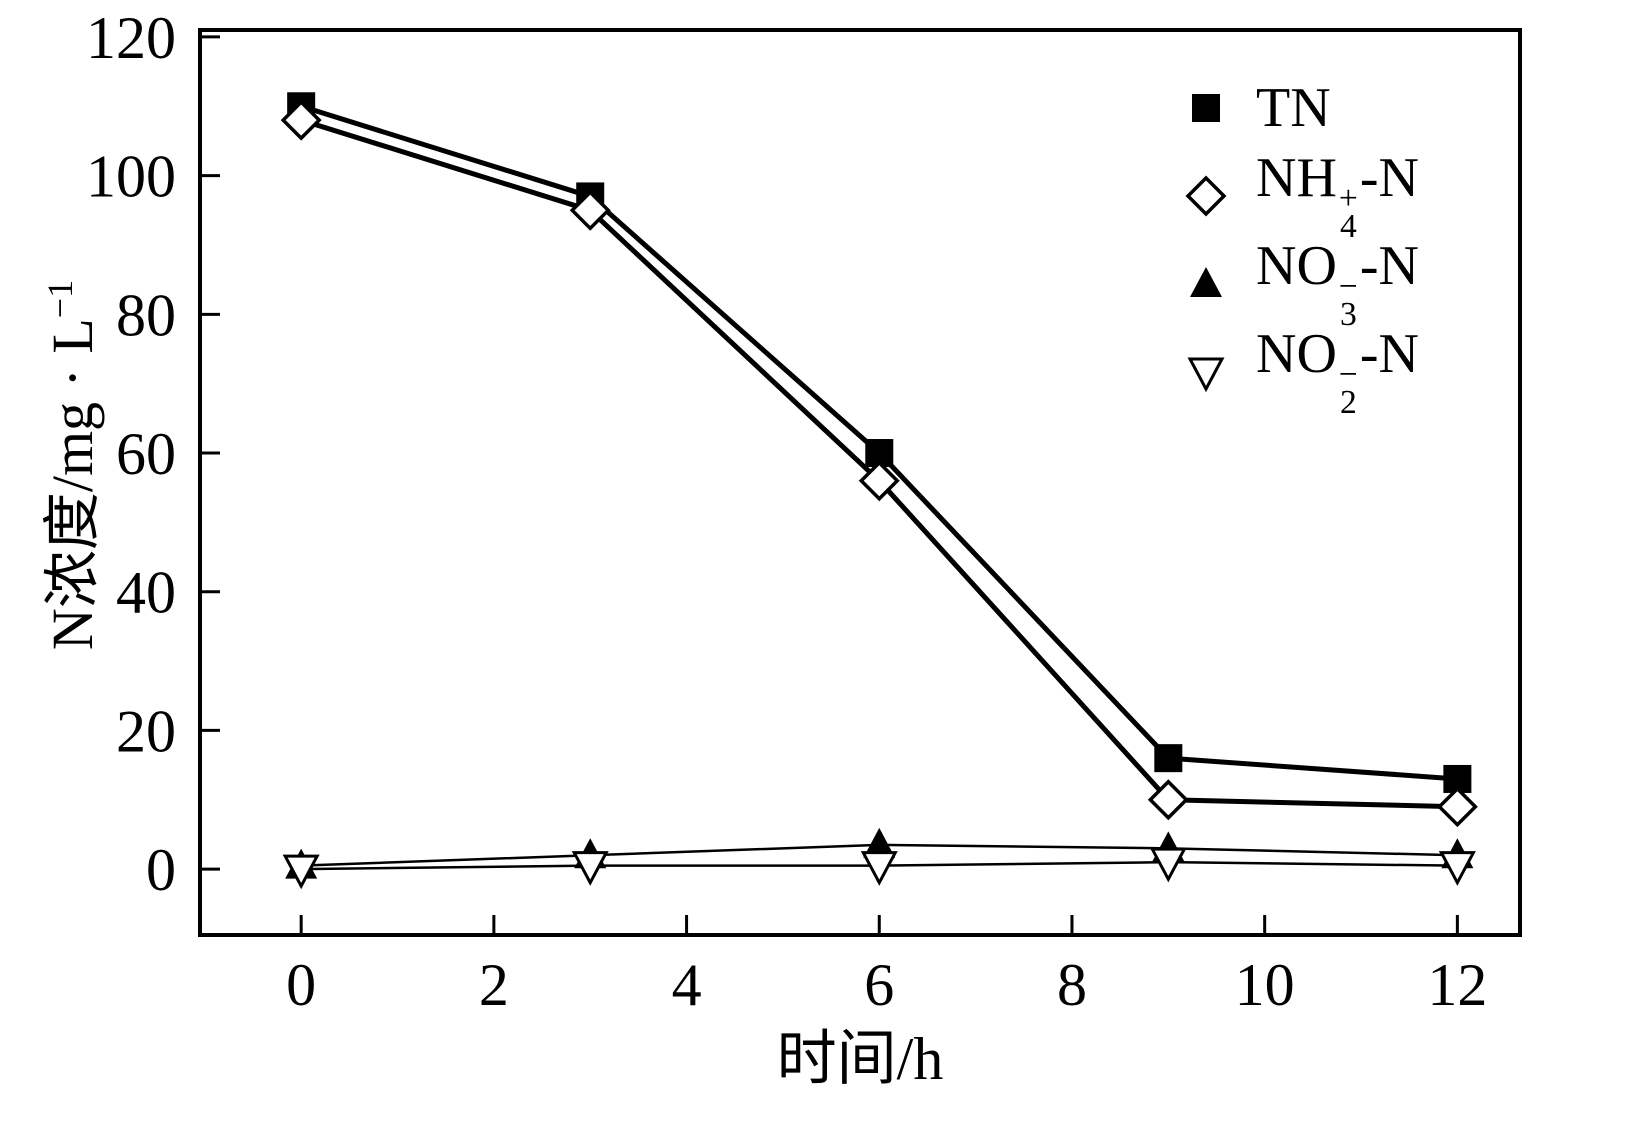  What do you see at coordinates (146, 454) in the screenshot?
I see `y-tick-label: 60` at bounding box center [146, 454].